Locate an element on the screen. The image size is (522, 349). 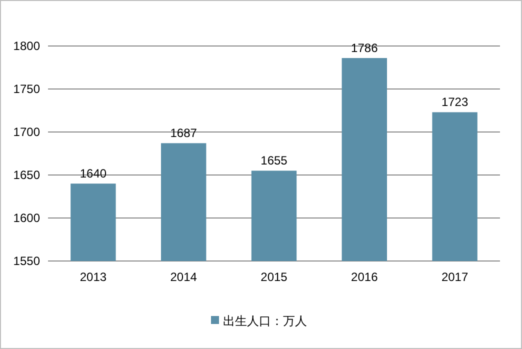
data-label: 1786 is located at coordinates (364, 48).